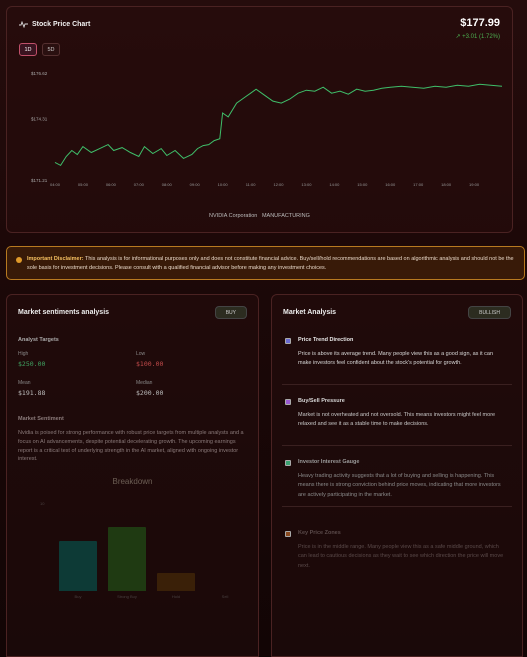  I want to click on x-tick-label: 05:00, so click(83, 184).